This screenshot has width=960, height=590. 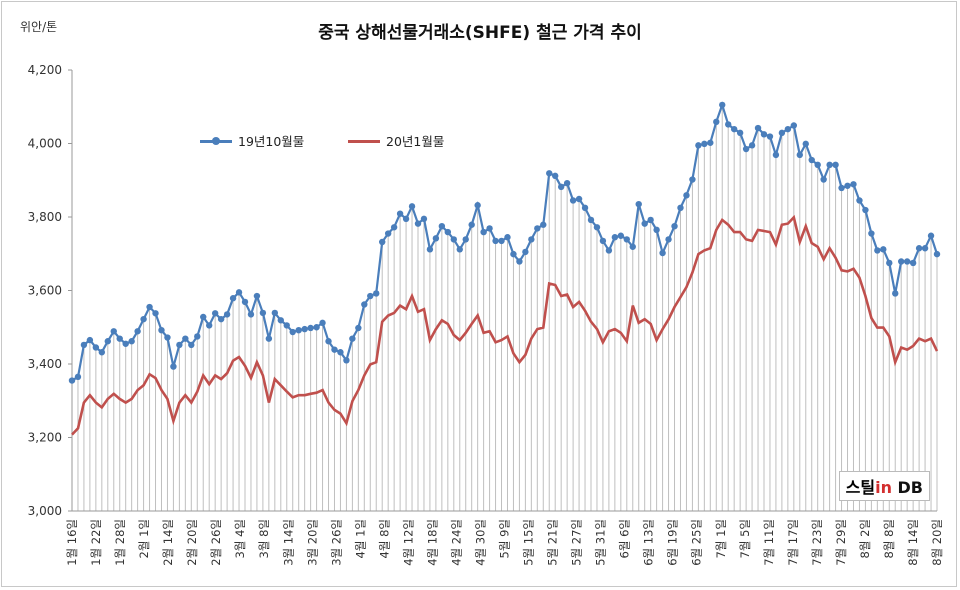 I want to click on y-tick-label: 3,600, so click(x=45, y=291).